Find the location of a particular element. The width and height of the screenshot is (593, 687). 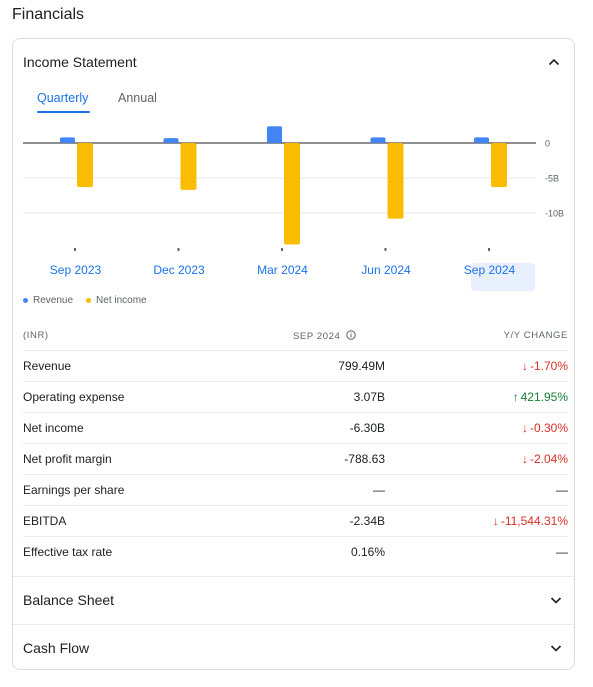

table-row: Earnings per share — — is located at coordinates (295, 490).